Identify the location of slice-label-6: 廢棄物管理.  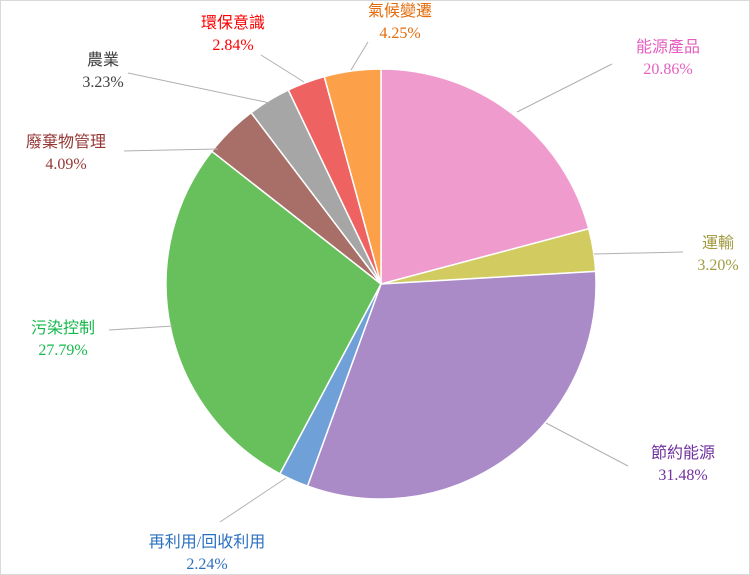
(66, 141).